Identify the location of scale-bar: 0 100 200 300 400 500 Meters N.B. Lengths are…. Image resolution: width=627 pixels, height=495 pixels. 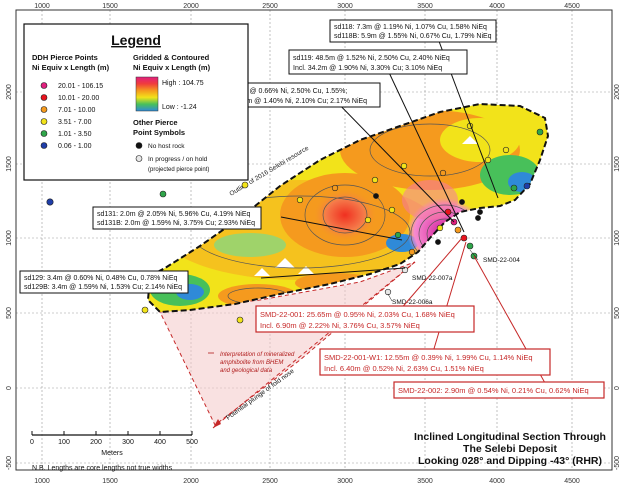
(114, 451).